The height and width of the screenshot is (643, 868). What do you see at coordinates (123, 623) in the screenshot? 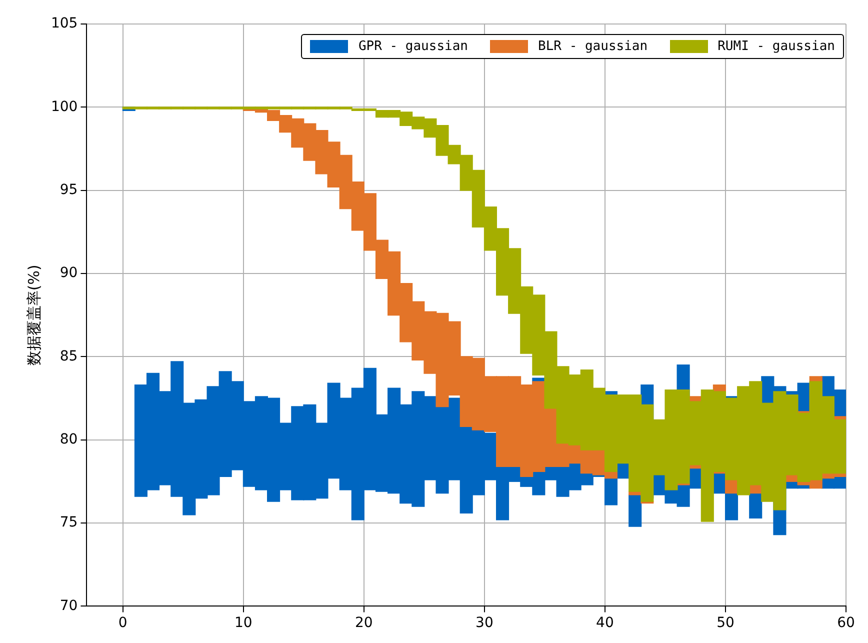
I see `x-tick-label: 0` at bounding box center [123, 623].